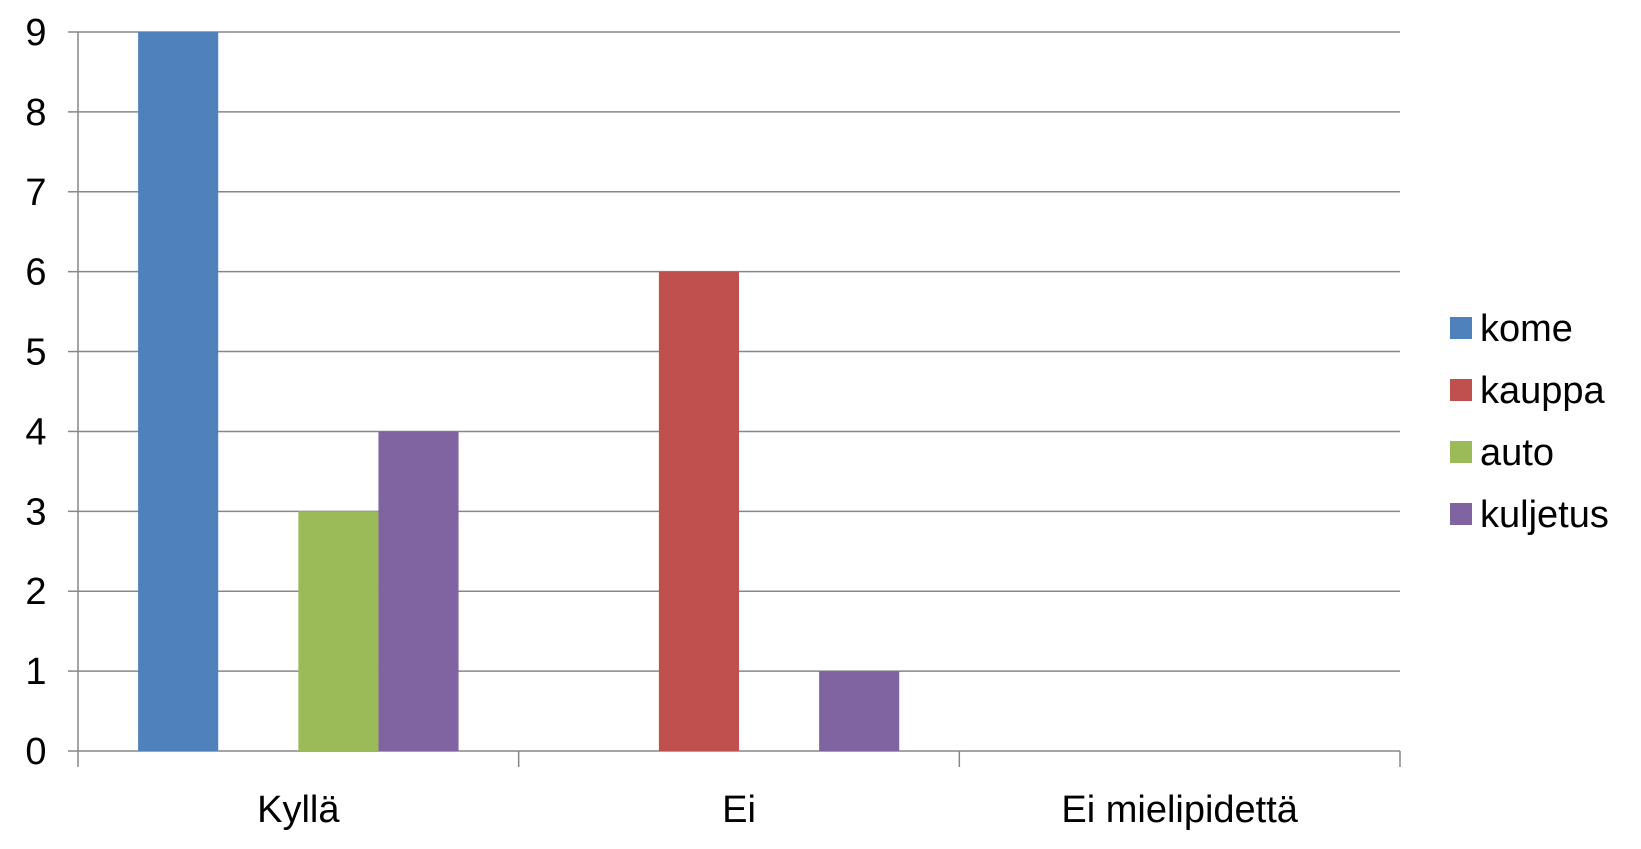  What do you see at coordinates (35, 512) in the screenshot?
I see `y-tick-label: 3` at bounding box center [35, 512].